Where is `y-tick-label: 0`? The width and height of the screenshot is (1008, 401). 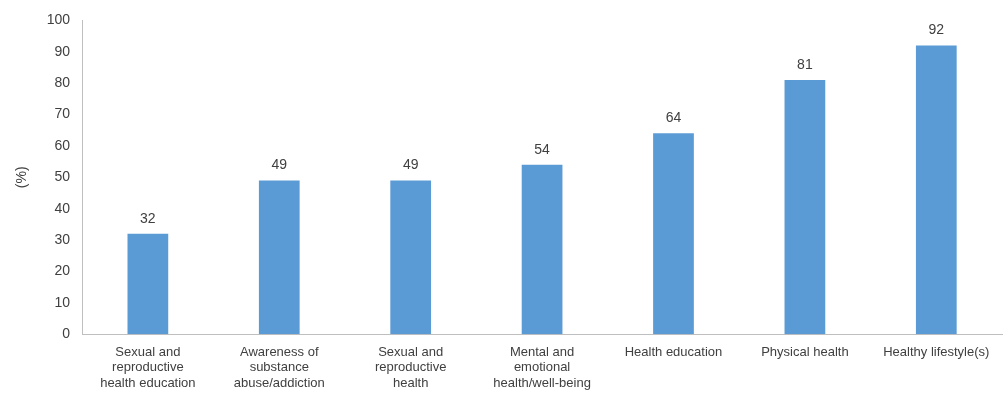
y-tick-label: 0 is located at coordinates (66, 333).